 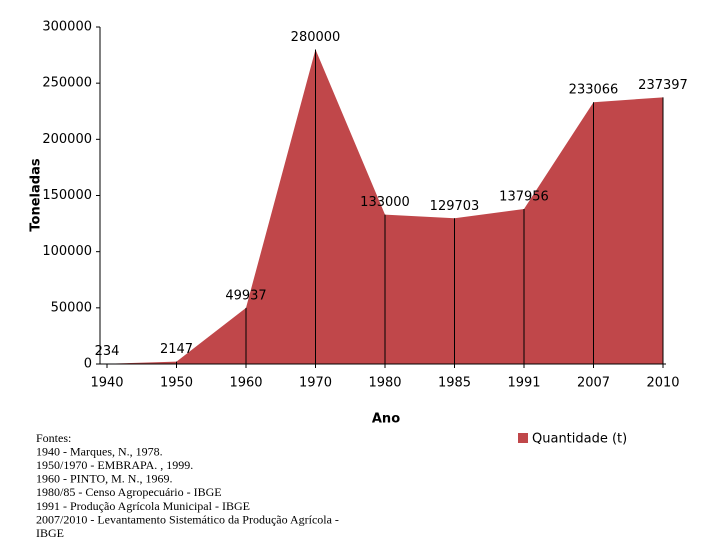 I want to click on y-tick-label: 200000, so click(x=67, y=139).